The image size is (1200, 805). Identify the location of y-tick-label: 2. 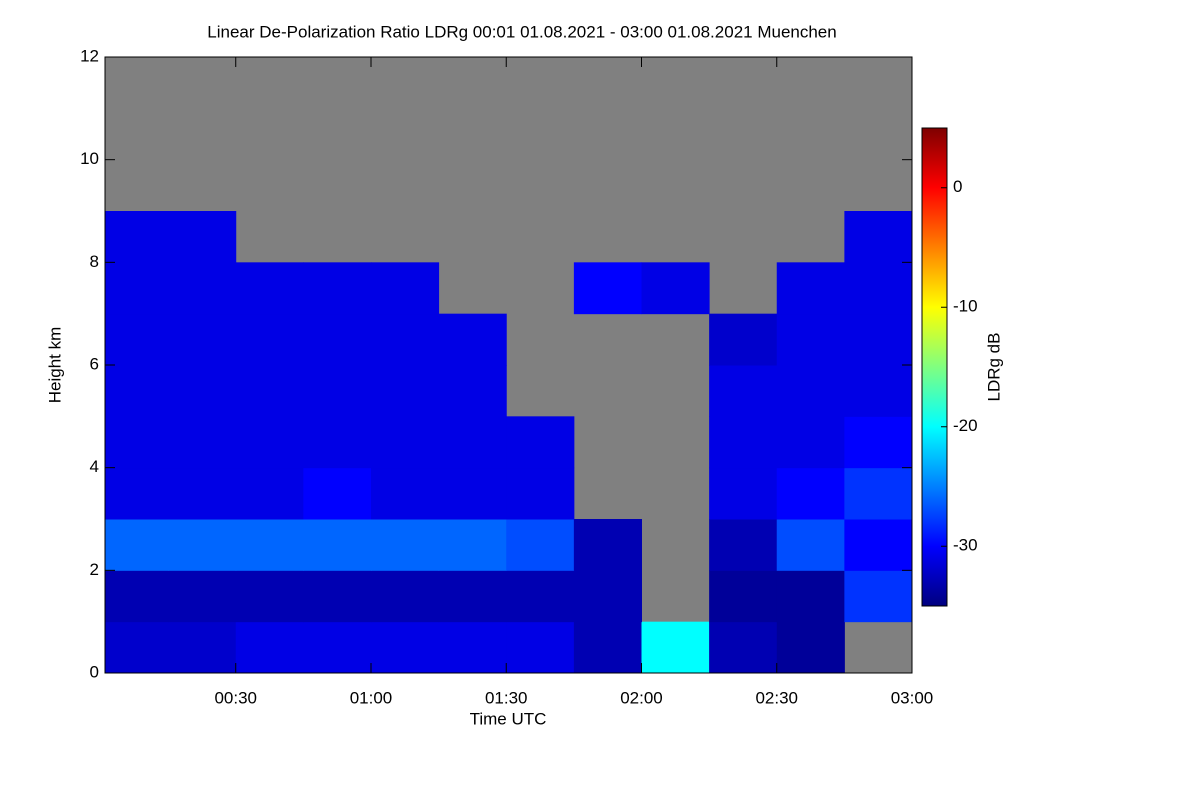
(94, 569).